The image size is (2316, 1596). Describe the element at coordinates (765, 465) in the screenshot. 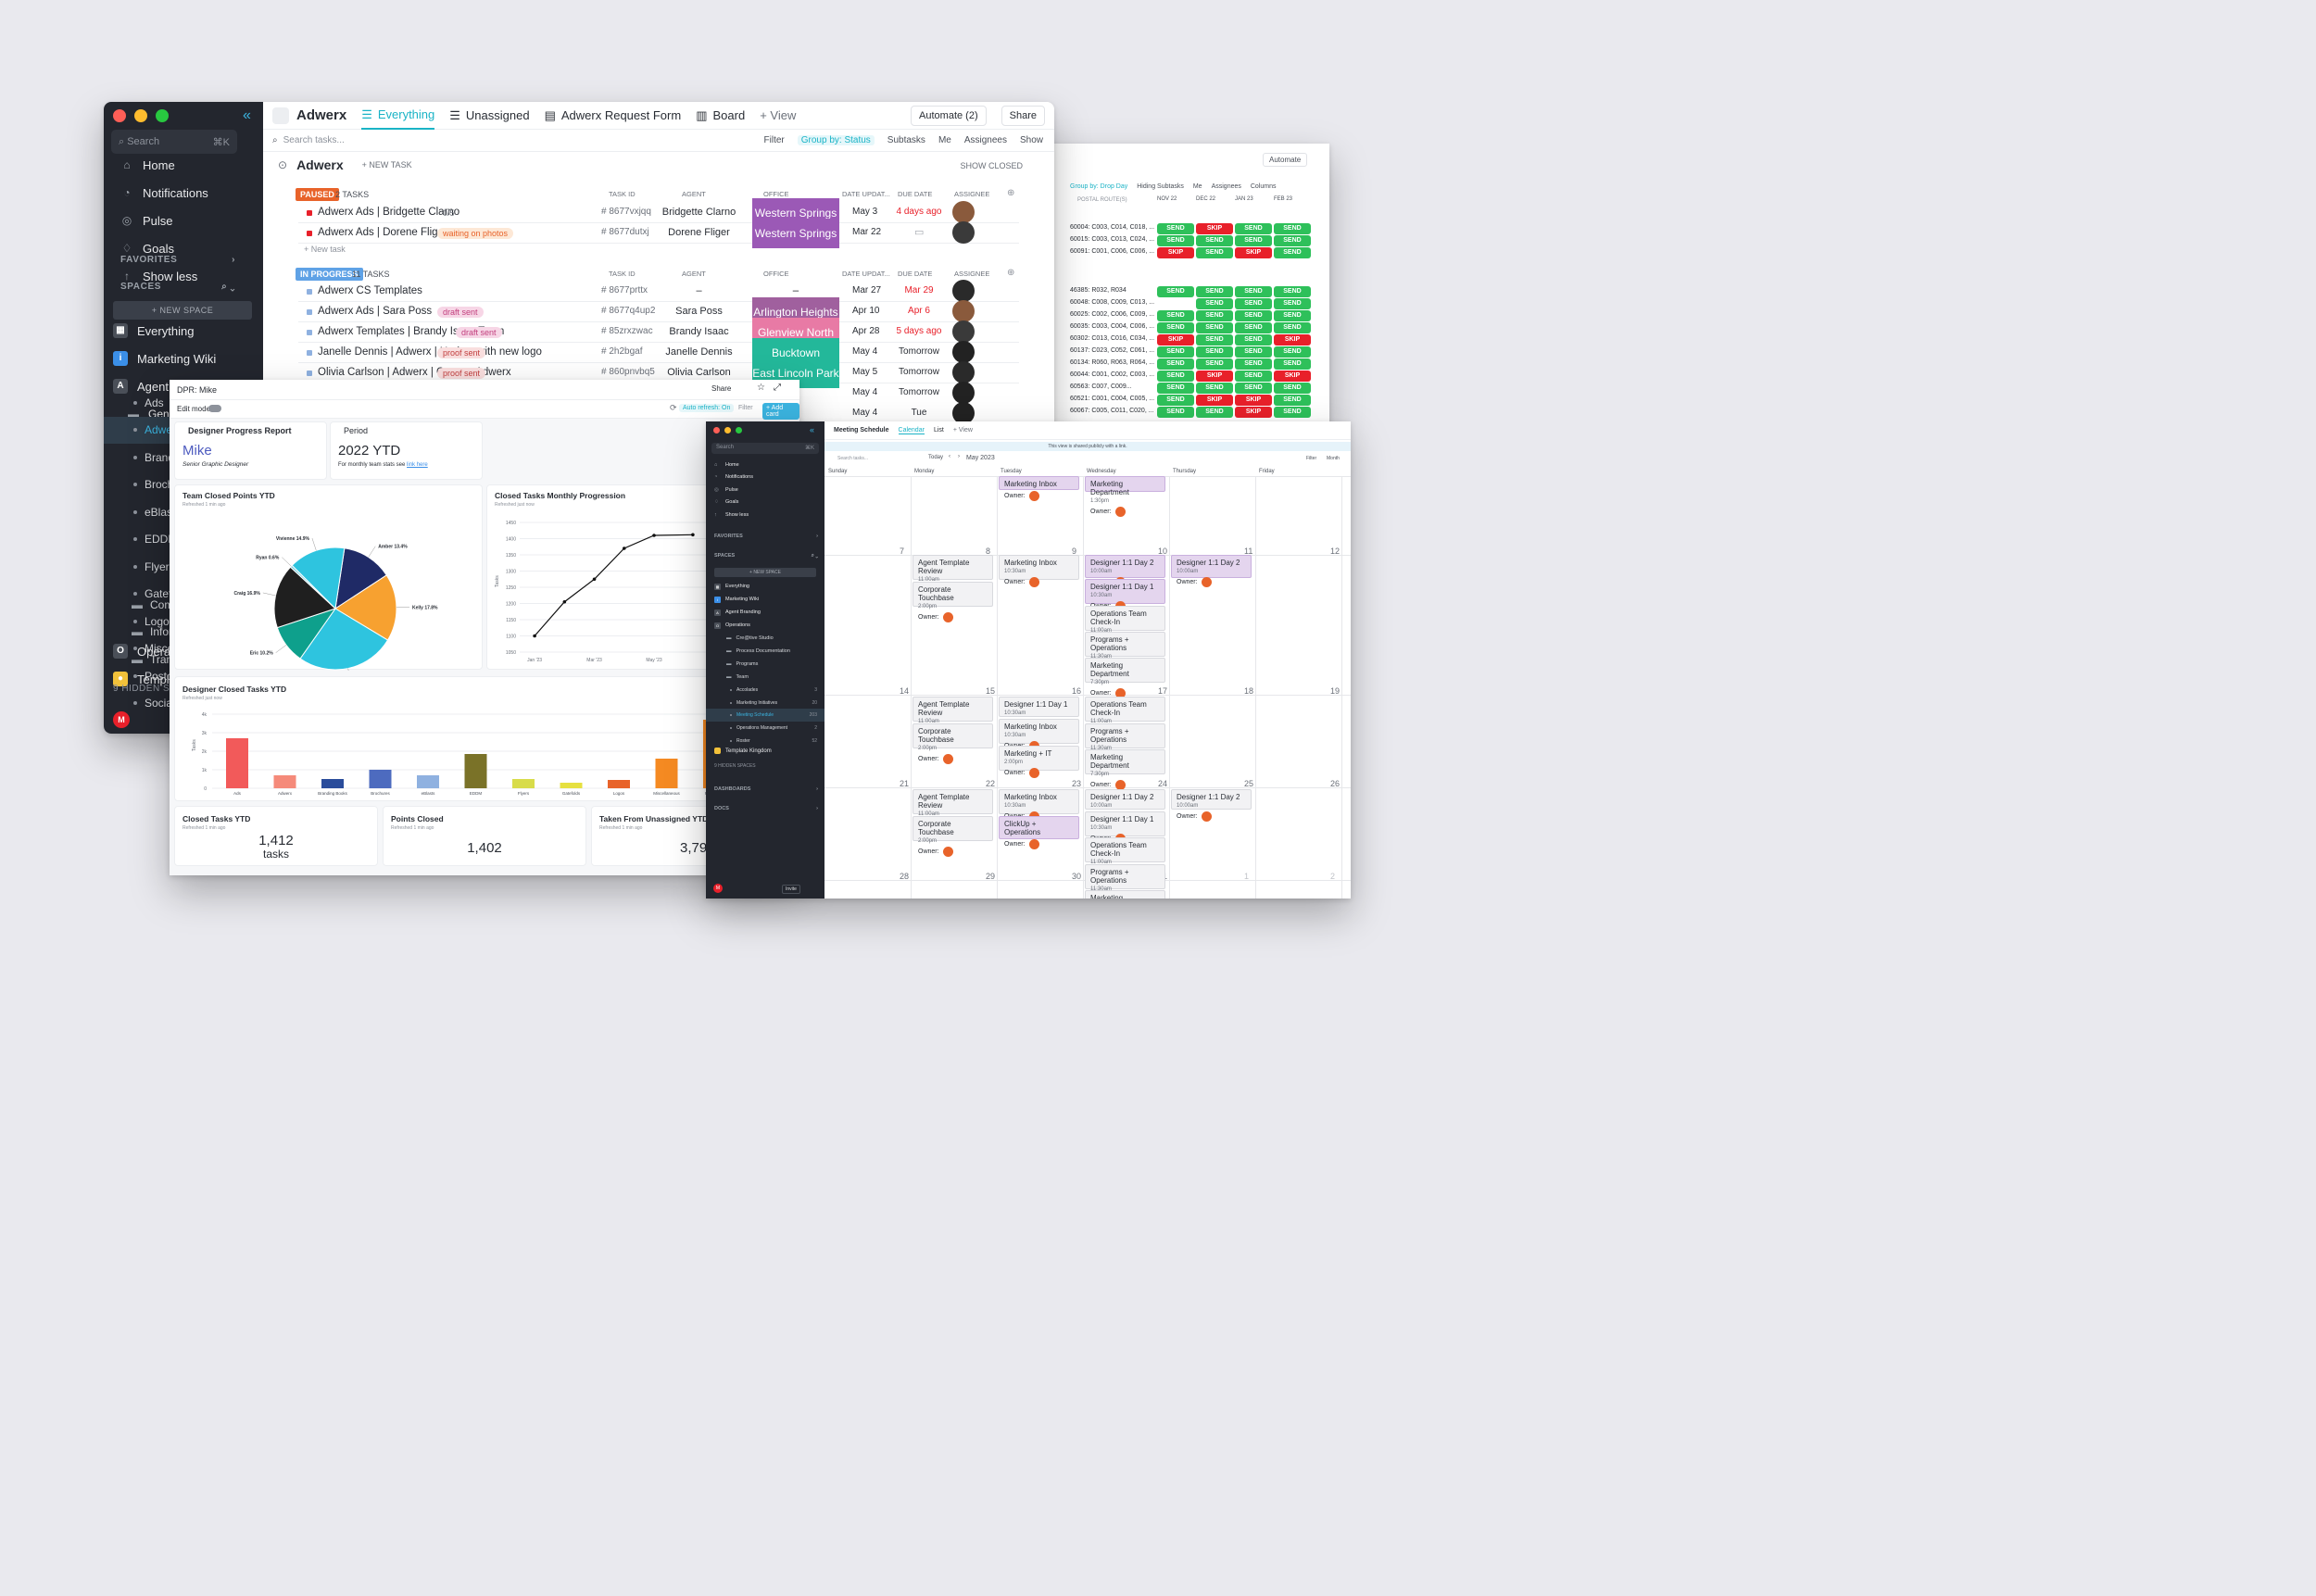

I see `cal-nav-0: ⌂ Home` at that location.